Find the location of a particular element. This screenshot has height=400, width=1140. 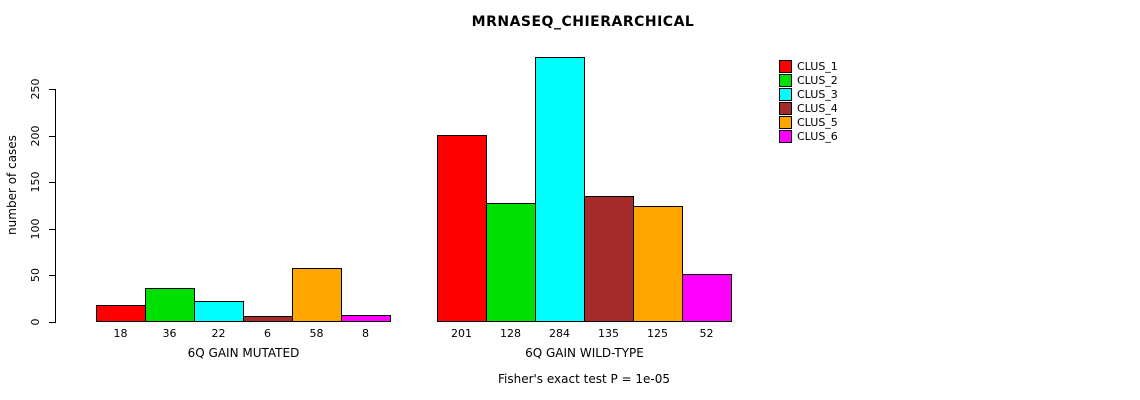

bar-value-label: 6 is located at coordinates (267, 333).